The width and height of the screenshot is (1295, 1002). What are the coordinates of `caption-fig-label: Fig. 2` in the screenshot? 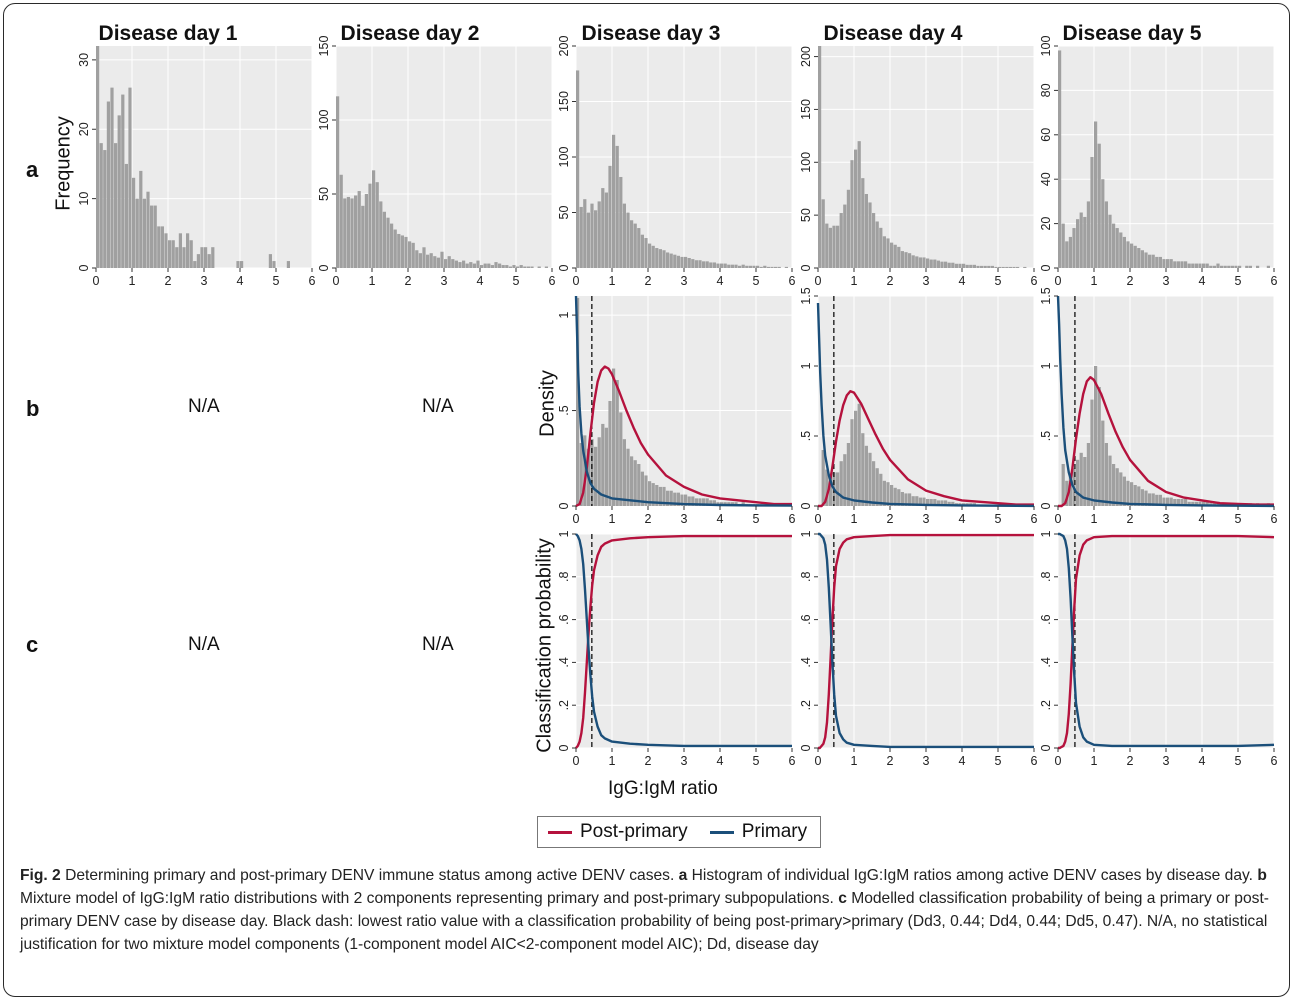 It's located at (40, 875).